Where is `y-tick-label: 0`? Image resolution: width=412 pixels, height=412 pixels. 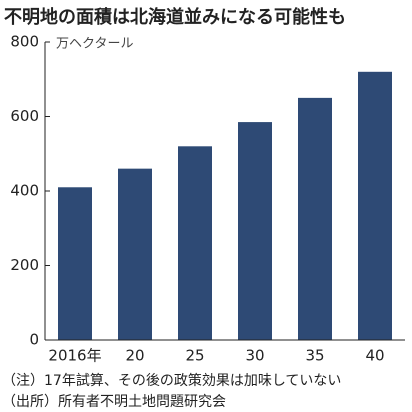
y-tick-label: 0 is located at coordinates (34, 340).